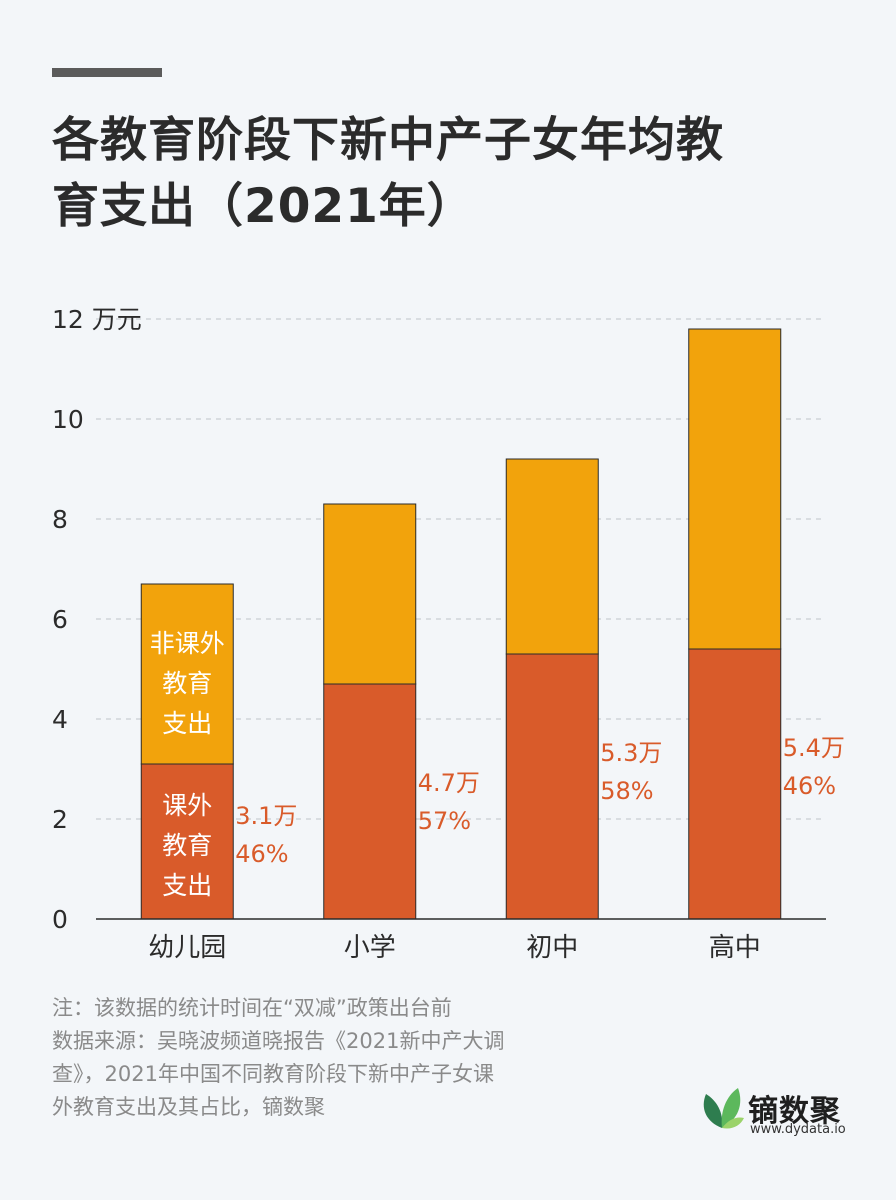 This screenshot has width=896, height=1200. Describe the element at coordinates (552, 948) in the screenshot. I see `x-category-label: 初中` at that location.